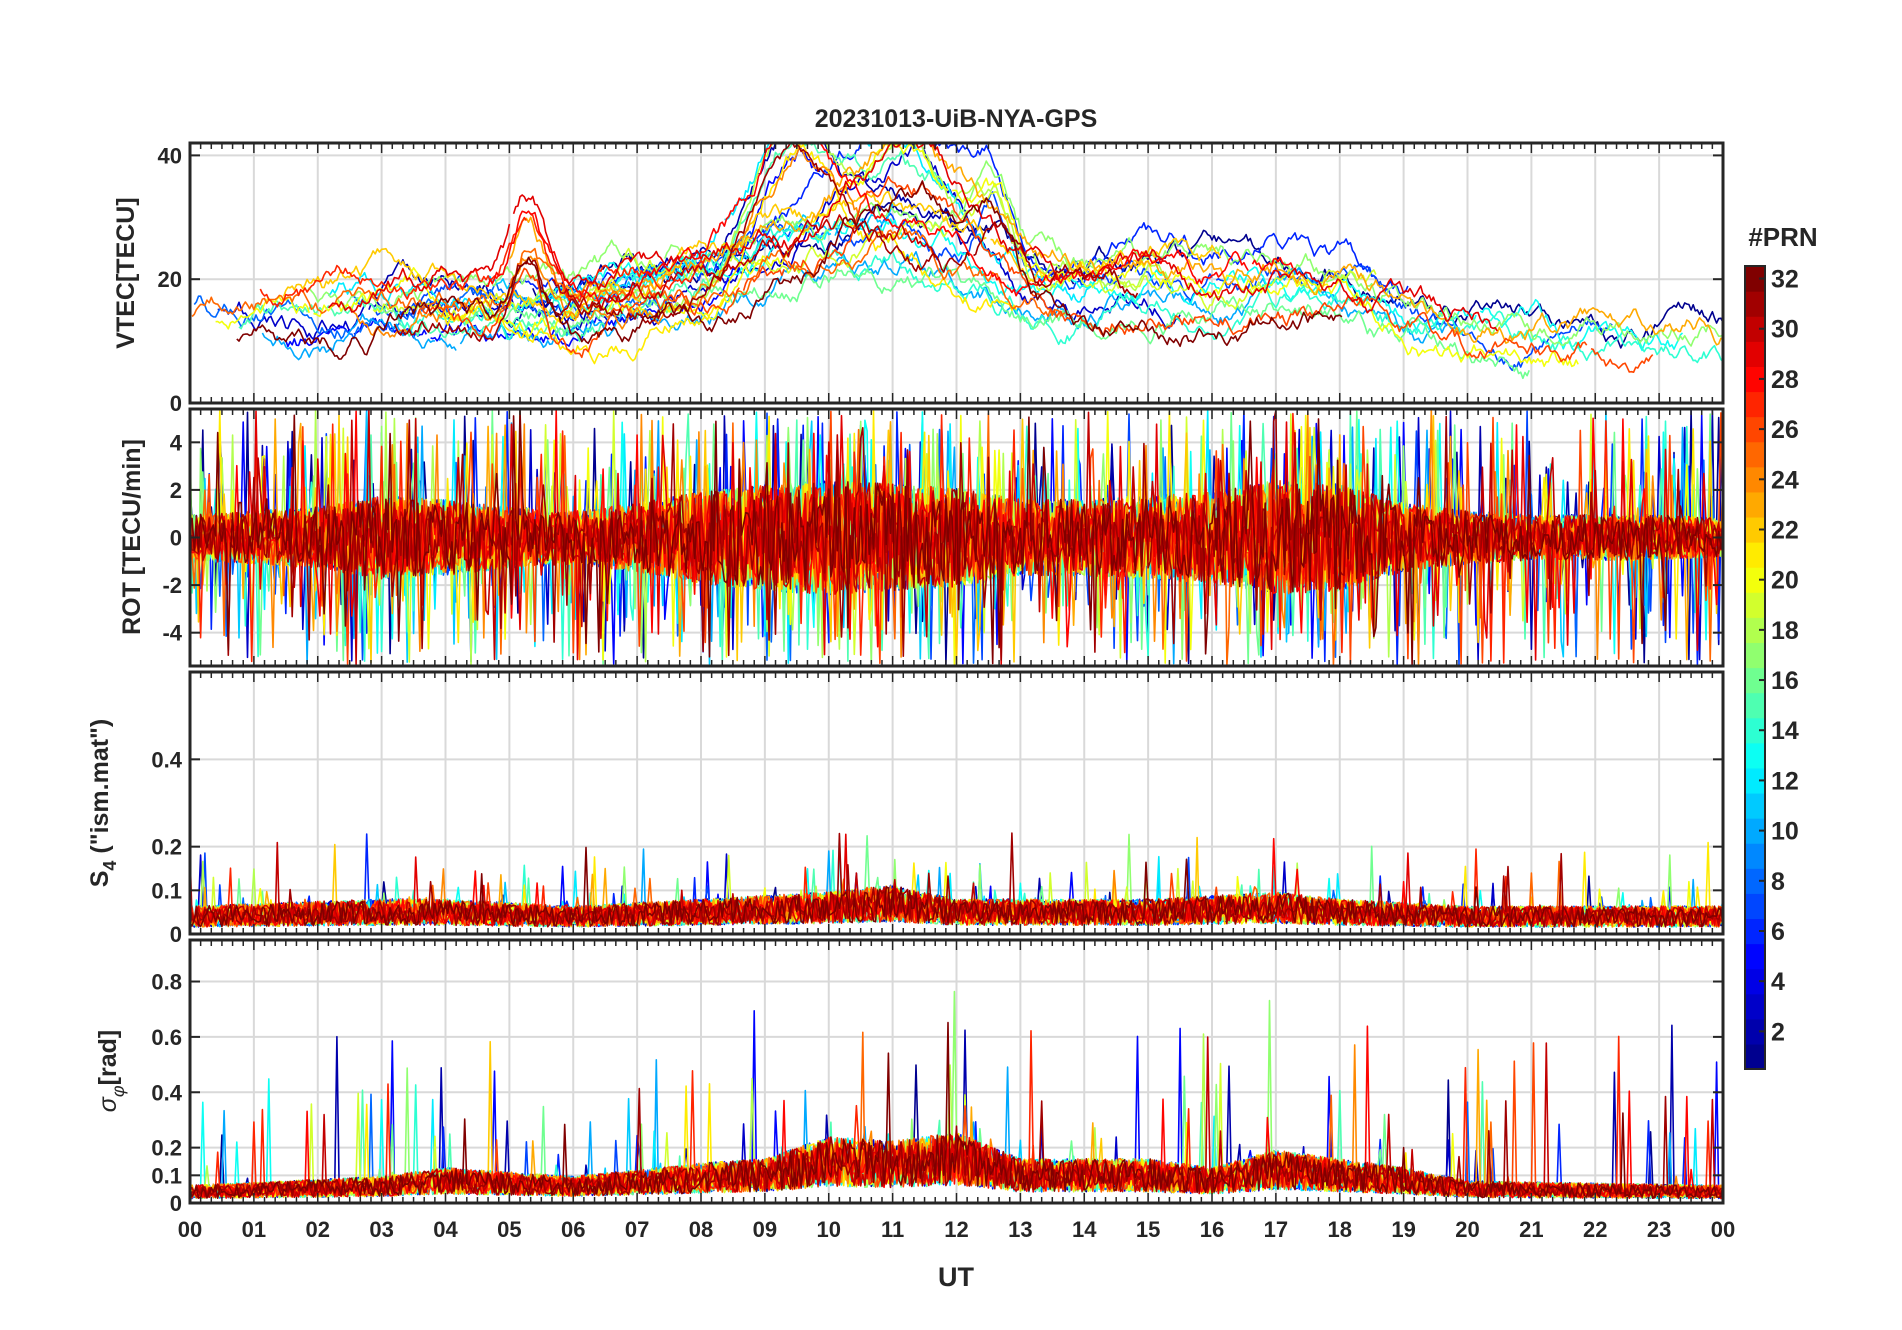 The height and width of the screenshot is (1330, 1902). I want to click on colorbar-frame, so click(1755, 667).